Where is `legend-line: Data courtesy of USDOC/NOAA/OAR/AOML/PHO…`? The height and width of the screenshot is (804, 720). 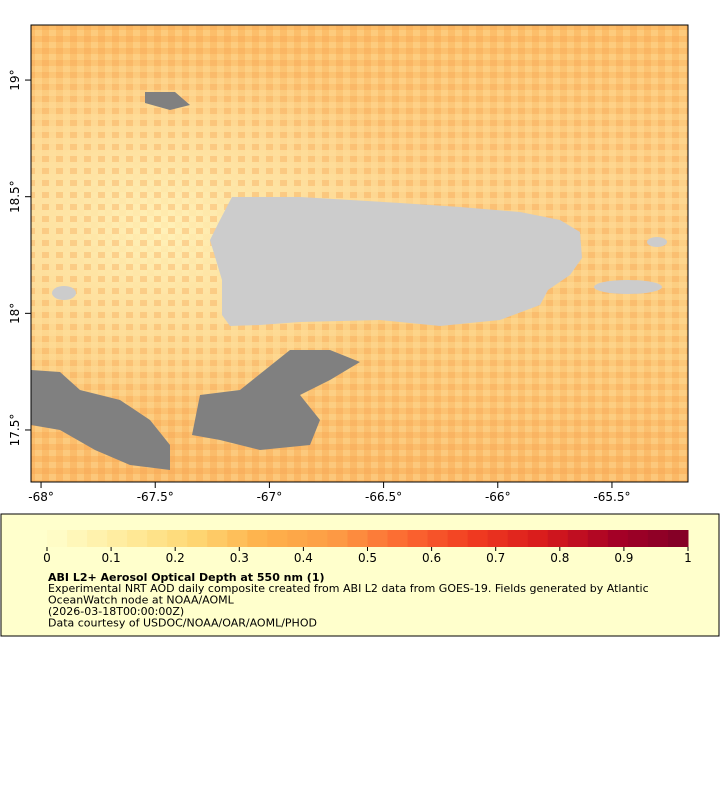 legend-line: Data courtesy of USDOC/NOAA/OAR/AOML/PHO… is located at coordinates (182, 623).